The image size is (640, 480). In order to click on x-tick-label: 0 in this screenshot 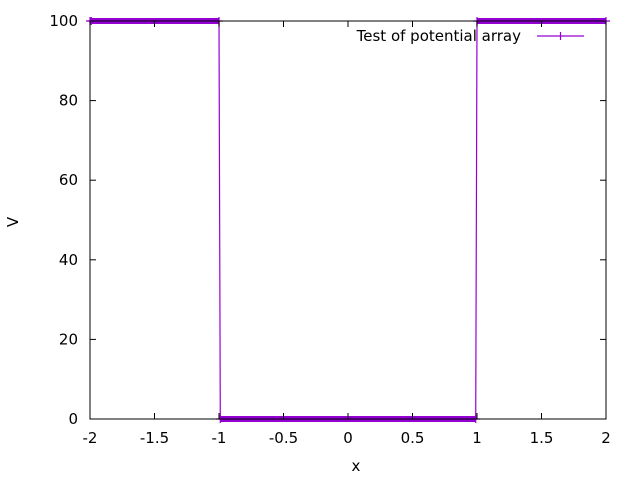, I will do `click(348, 438)`.